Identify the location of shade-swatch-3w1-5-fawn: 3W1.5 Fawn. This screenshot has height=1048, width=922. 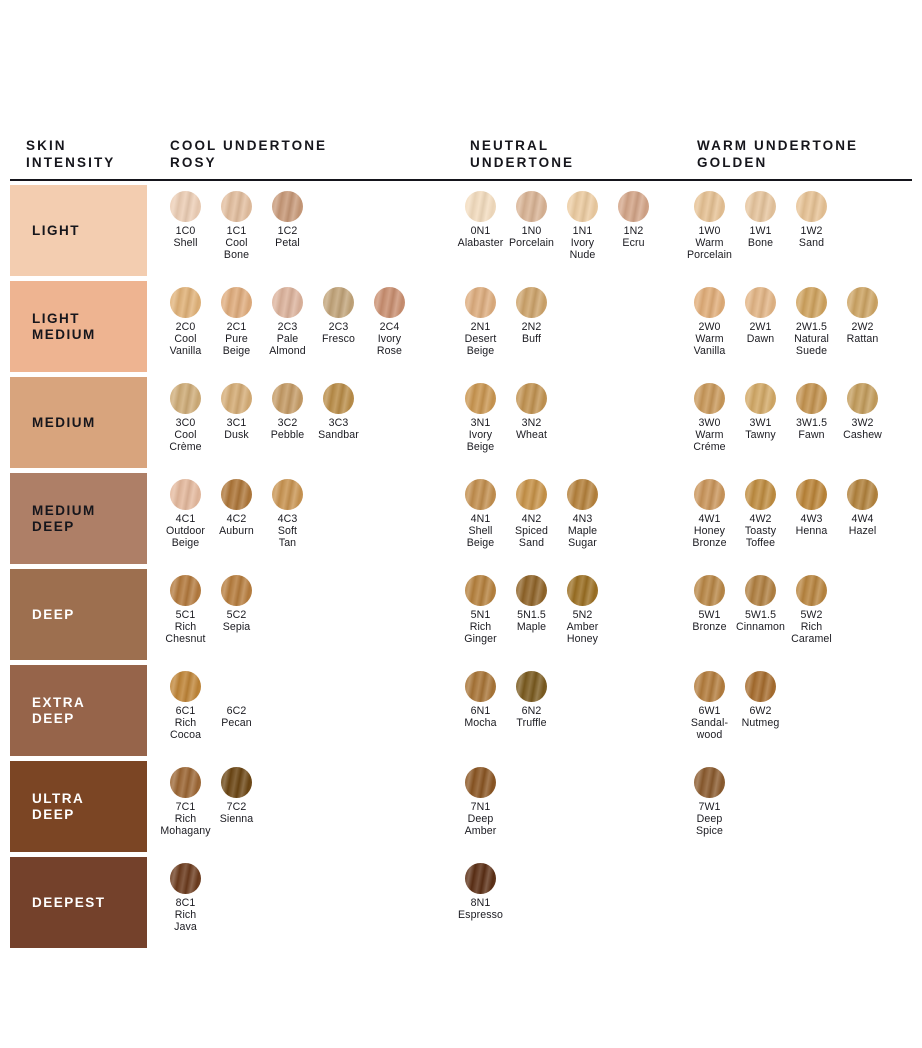
(811, 415).